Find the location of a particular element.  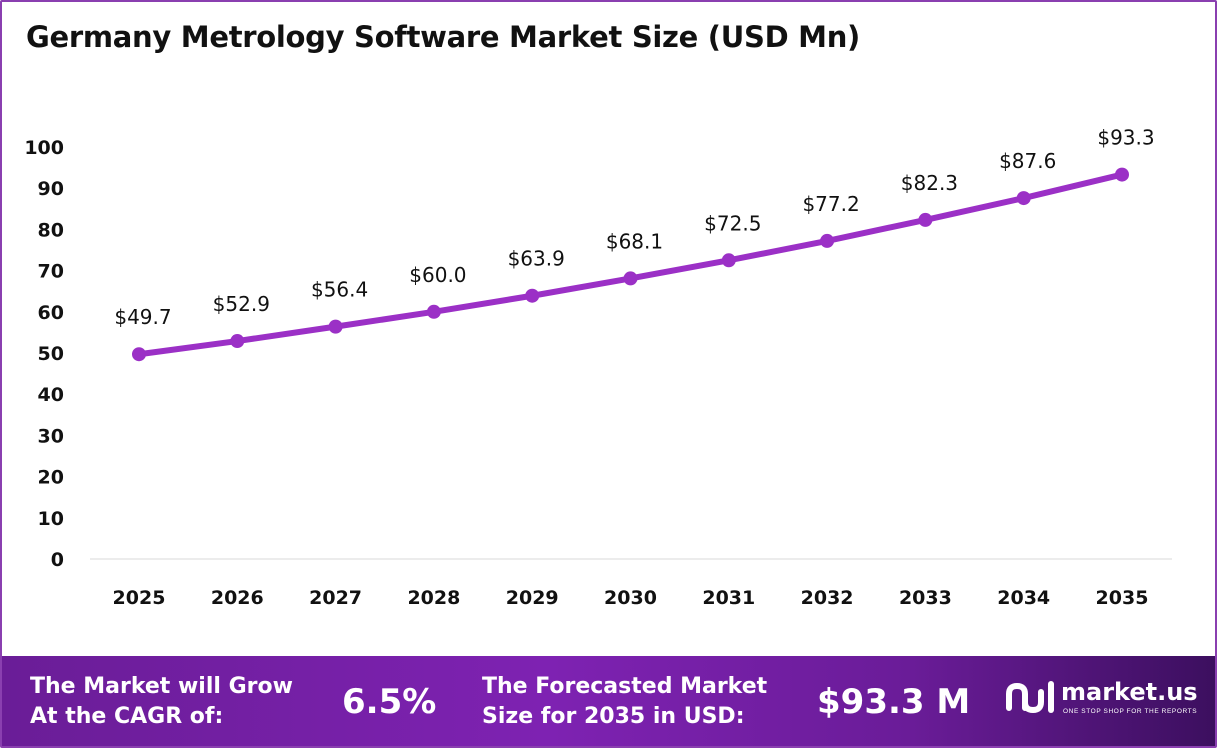

market-us-logo-icon is located at coordinates (1030, 697).